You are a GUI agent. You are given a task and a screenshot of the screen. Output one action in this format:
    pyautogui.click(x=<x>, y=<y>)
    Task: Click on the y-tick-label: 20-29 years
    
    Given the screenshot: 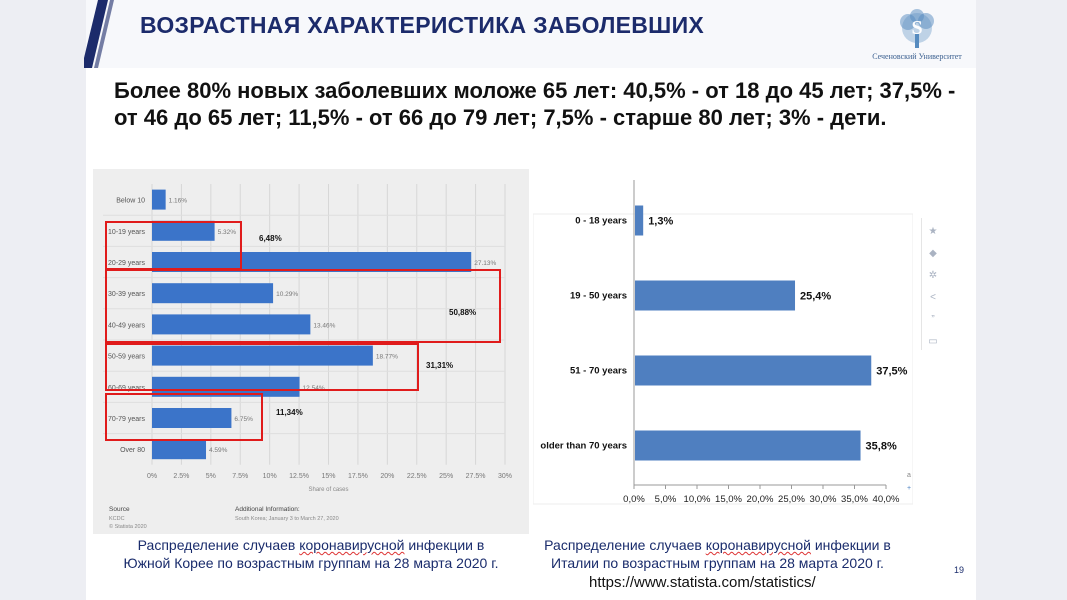 What is the action you would take?
    pyautogui.click(x=126, y=263)
    